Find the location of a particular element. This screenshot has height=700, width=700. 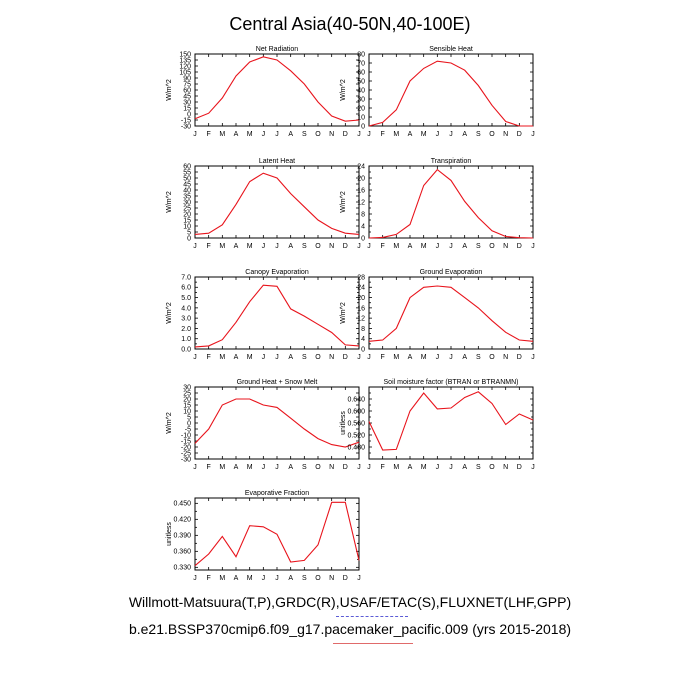

y-tick-label: 4 is located at coordinates (363, 339).